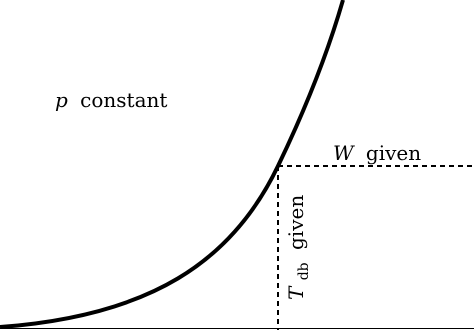  I want to click on temperature-label: T db given, so click(298, 247).